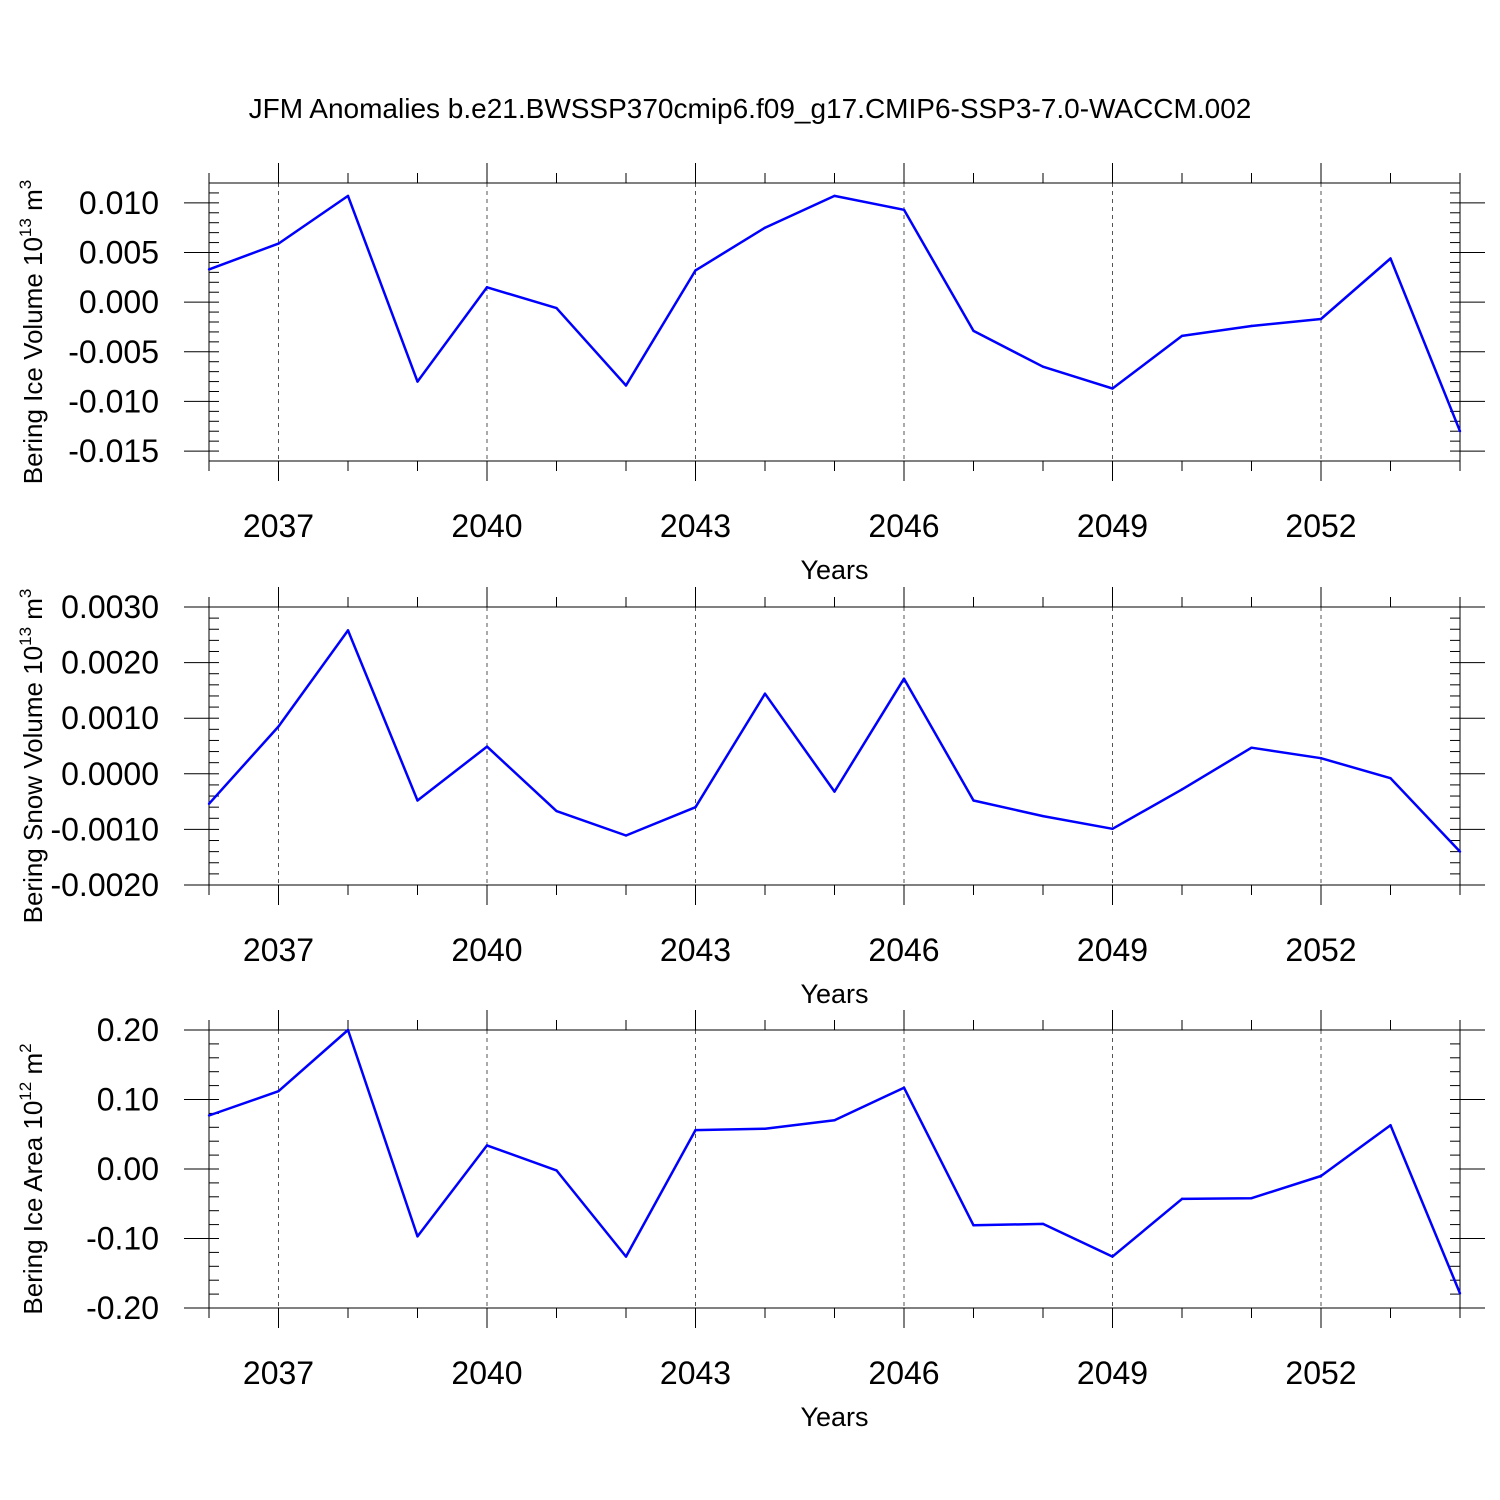 The height and width of the screenshot is (1500, 1500). Describe the element at coordinates (119, 203) in the screenshot. I see `y-tick-label: 0.010` at that location.